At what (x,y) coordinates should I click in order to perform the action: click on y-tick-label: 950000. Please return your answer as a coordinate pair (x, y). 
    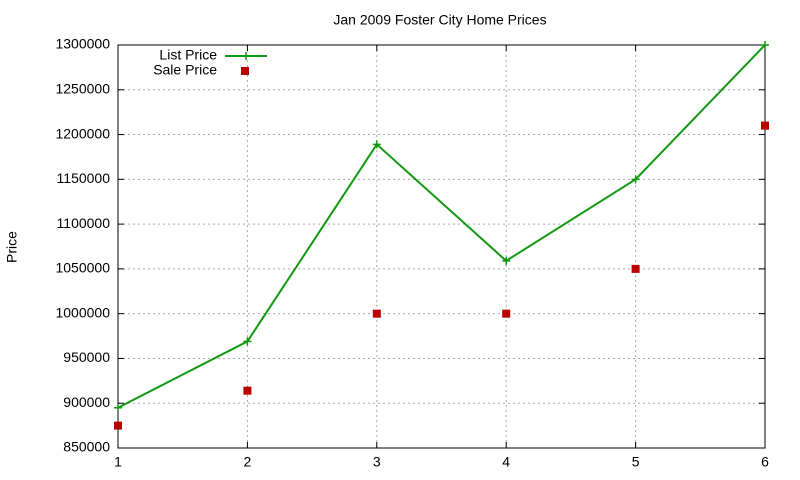
    Looking at the image, I should click on (86, 357).